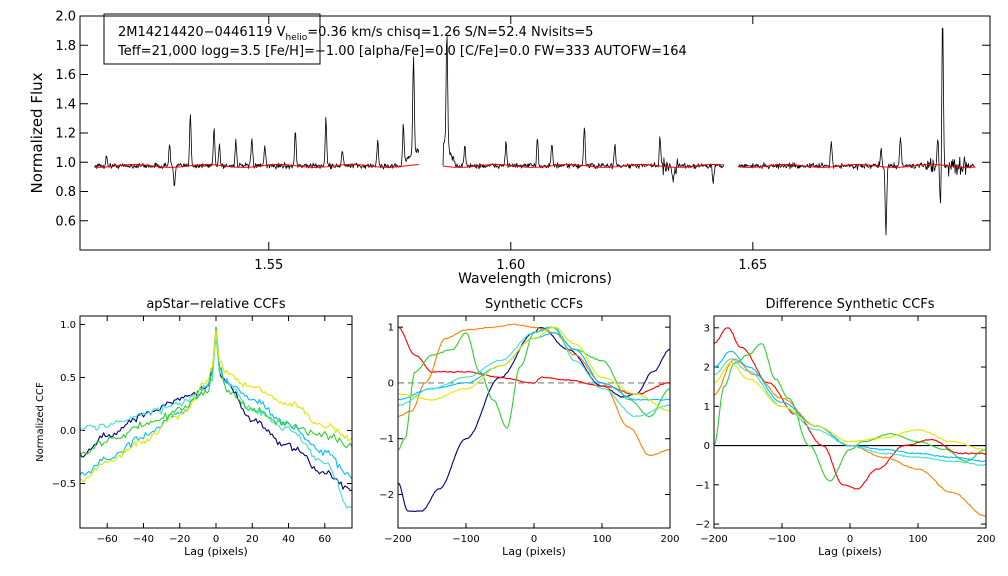 This screenshot has width=1008, height=576. What do you see at coordinates (65, 17) in the screenshot?
I see `y-tick-label: 2.0` at bounding box center [65, 17].